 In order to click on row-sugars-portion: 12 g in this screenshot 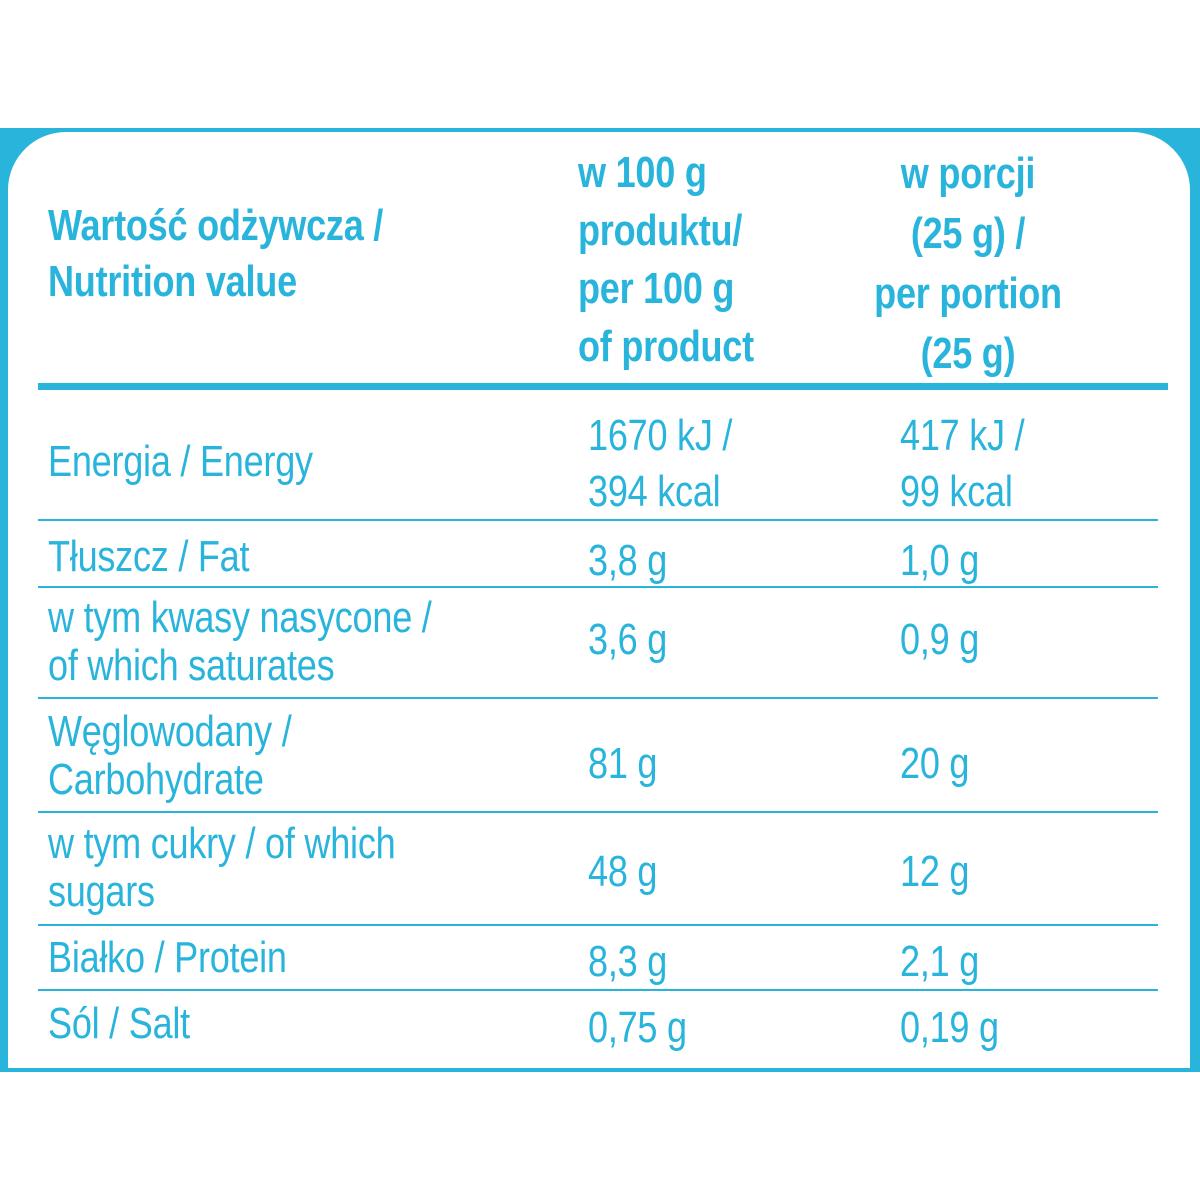, I will do `click(935, 871)`.